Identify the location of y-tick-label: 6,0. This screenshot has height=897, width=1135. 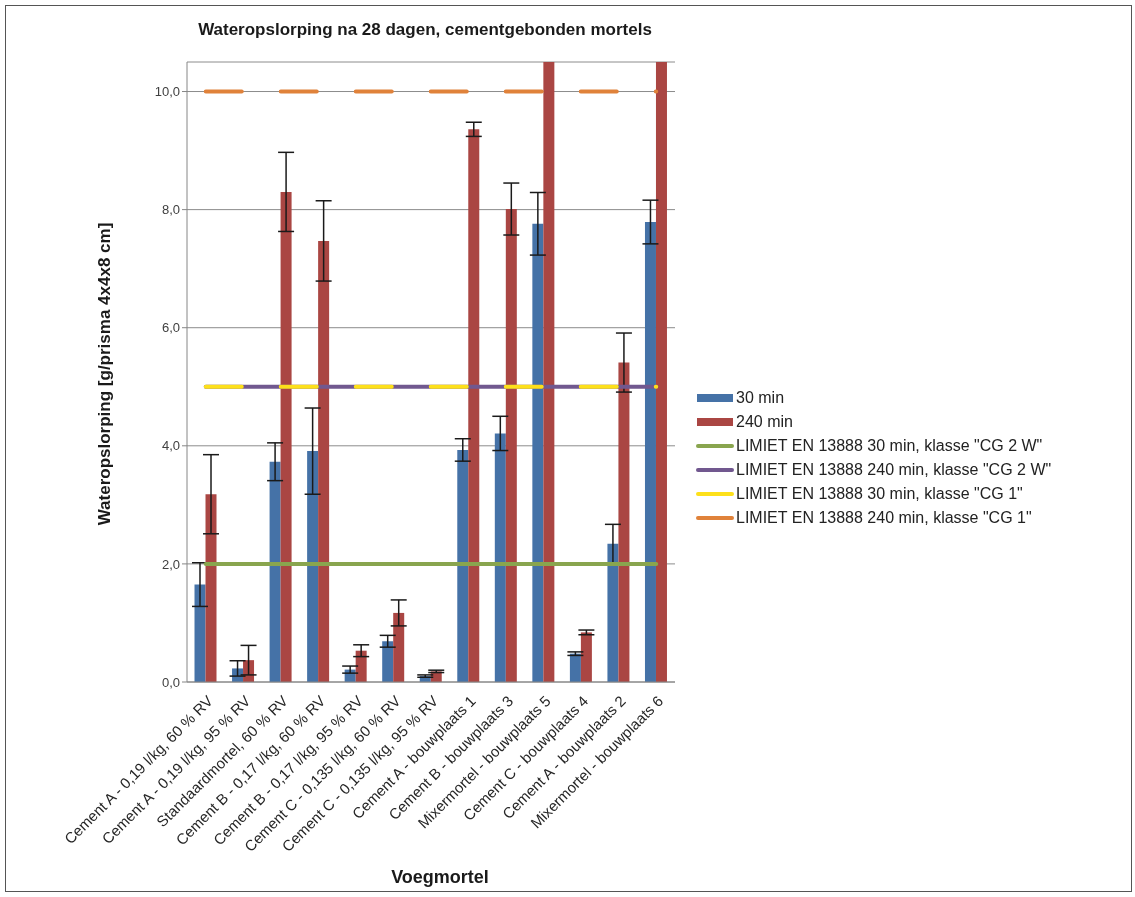
(170, 328).